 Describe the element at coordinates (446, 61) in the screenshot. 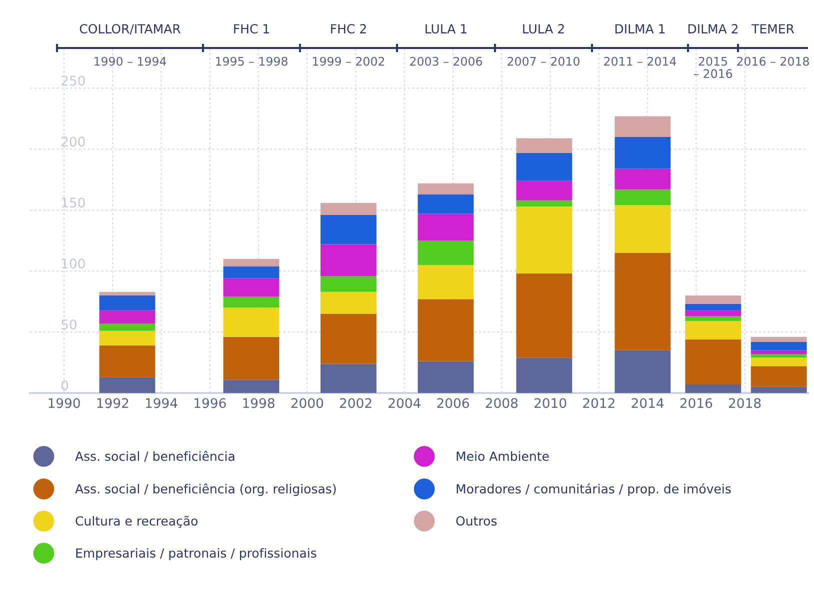

I see `annotation: 2003 – 2006` at that location.